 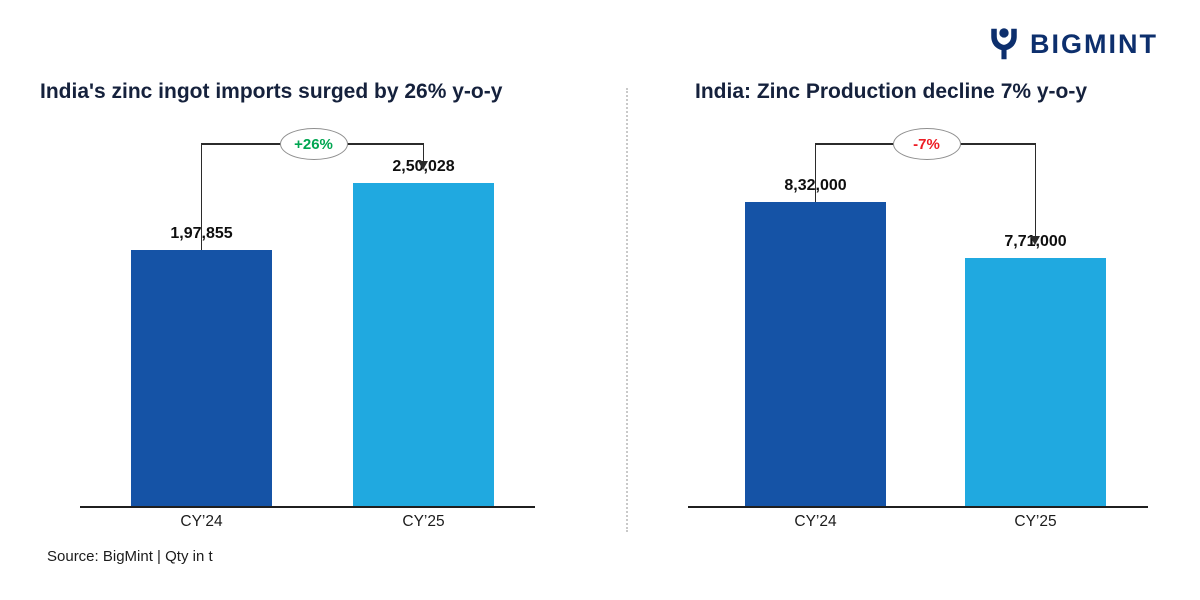 What do you see at coordinates (627, 310) in the screenshot?
I see `divider-dotted` at bounding box center [627, 310].